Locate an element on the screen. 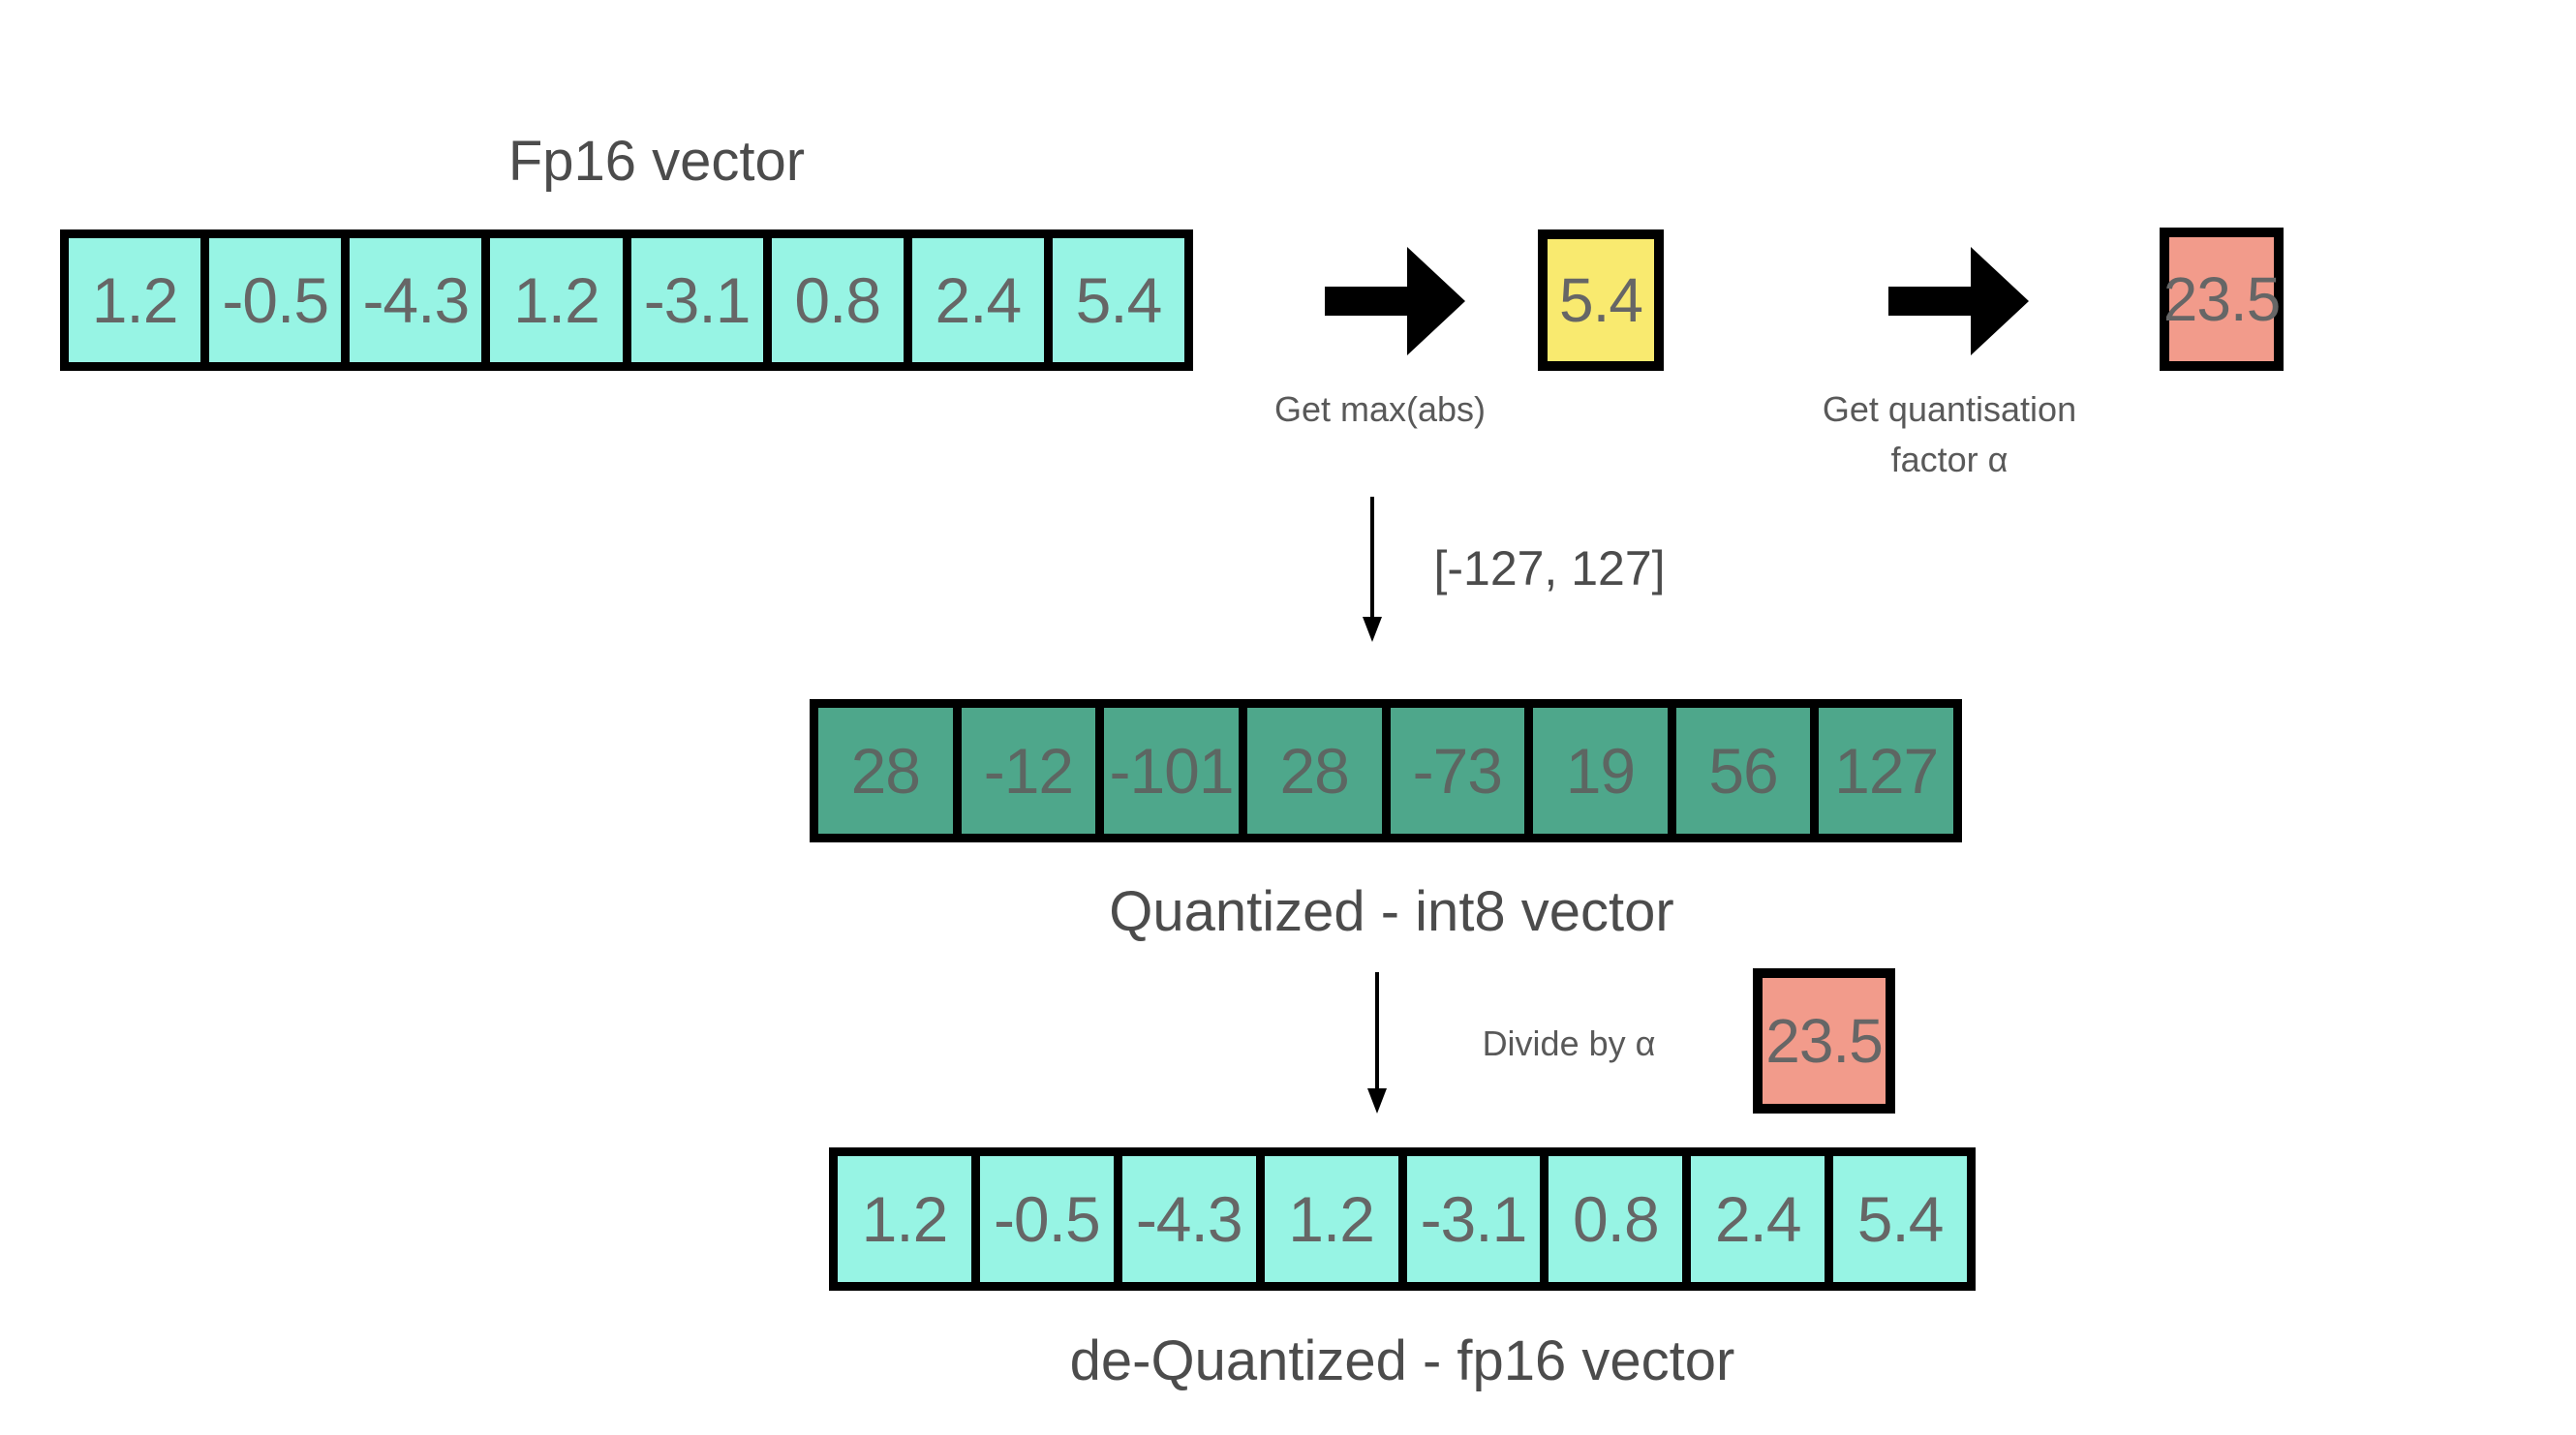 The image size is (2576, 1435). vector-cell: -73 is located at coordinates (1457, 771).